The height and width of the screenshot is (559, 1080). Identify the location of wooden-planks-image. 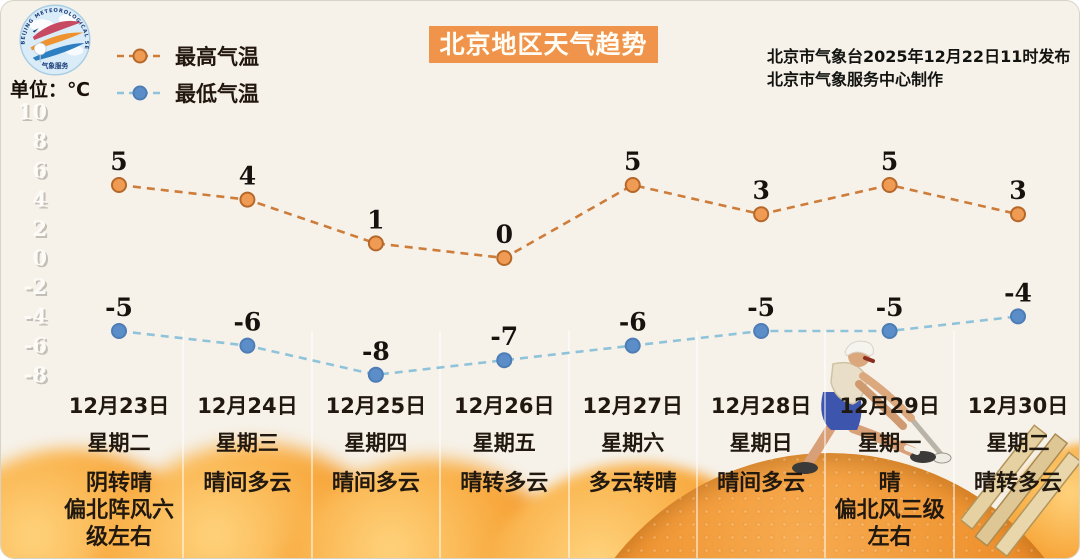
(1020, 491).